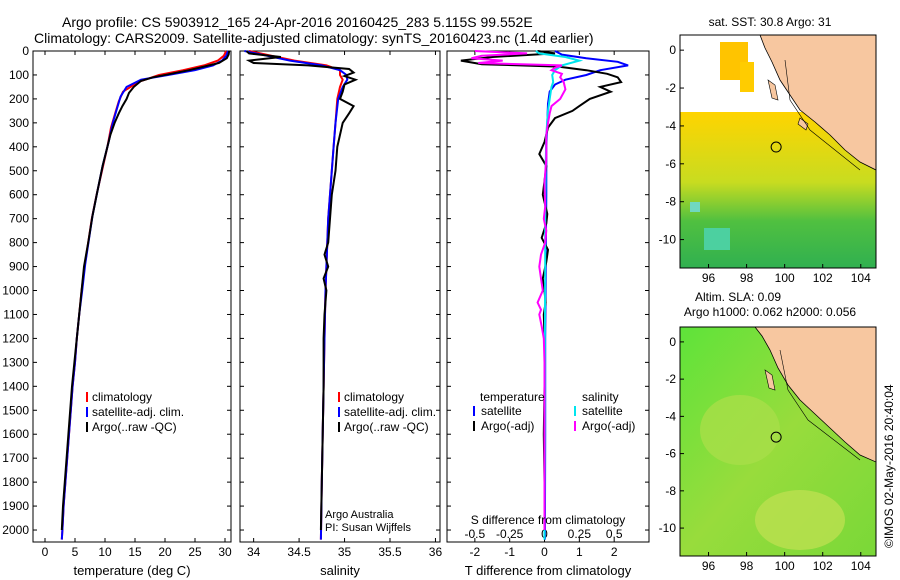 The image size is (900, 580). Describe the element at coordinates (510, 534) in the screenshot. I see `s-diff-tick-label: -0.25` at that location.